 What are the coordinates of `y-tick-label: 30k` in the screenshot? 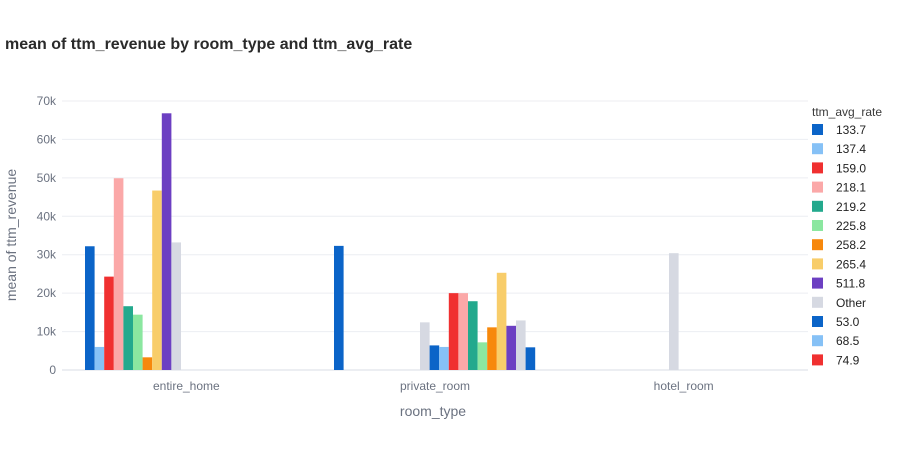 It's located at (47, 255).